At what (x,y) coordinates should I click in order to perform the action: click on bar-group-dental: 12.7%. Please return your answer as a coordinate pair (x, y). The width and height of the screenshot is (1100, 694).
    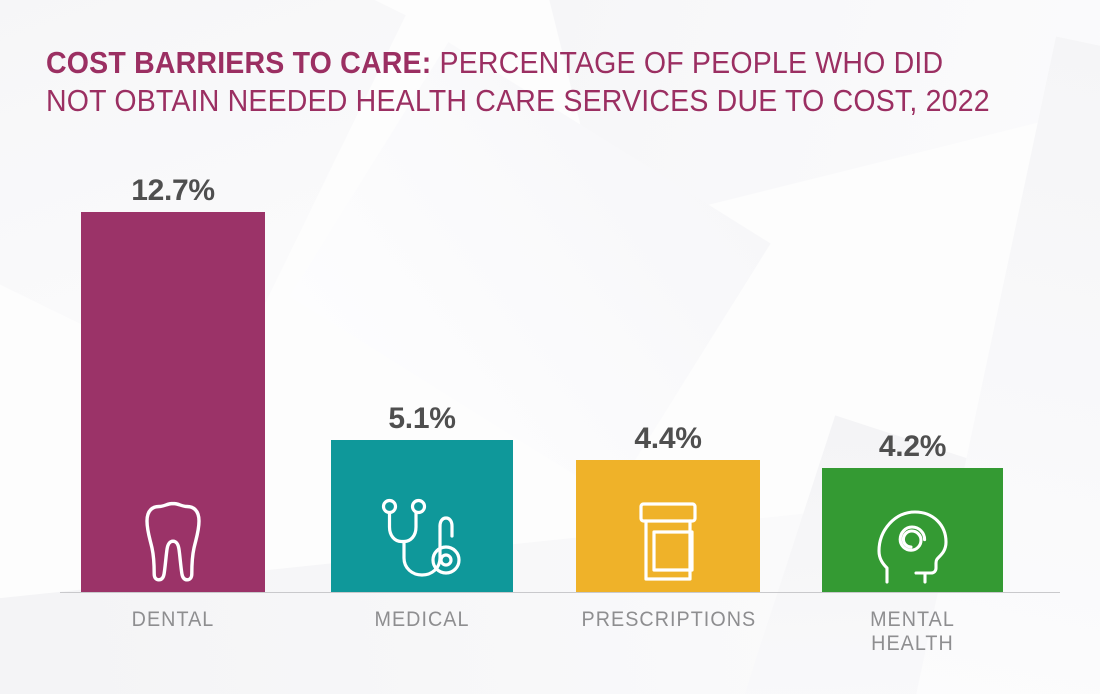
    Looking at the image, I should click on (173, 383).